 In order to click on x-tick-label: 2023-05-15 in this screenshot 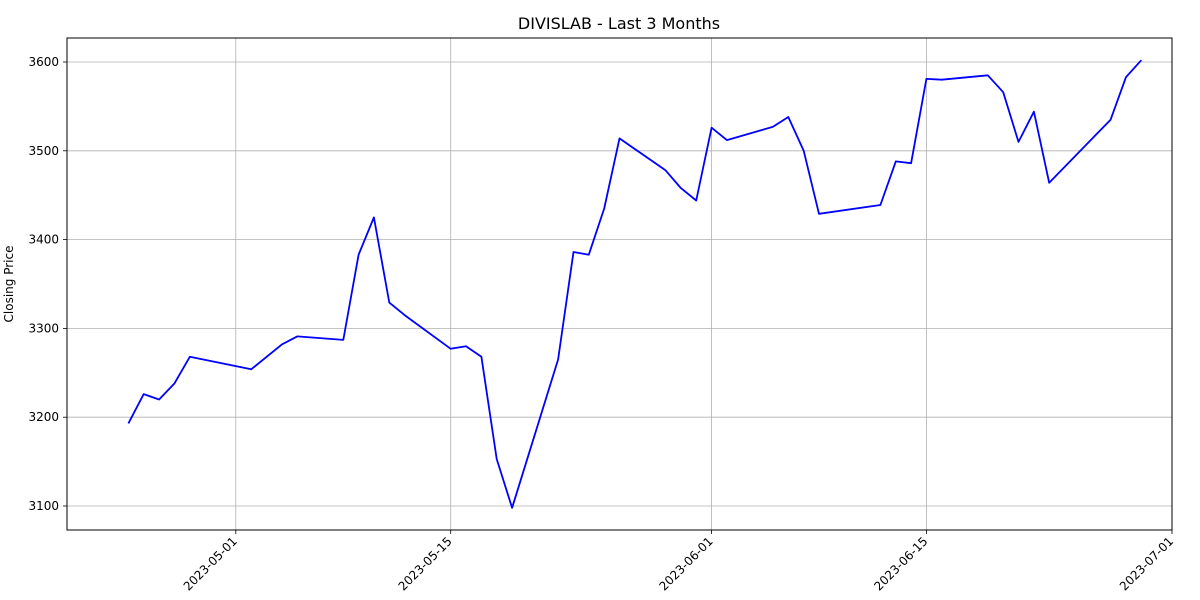, I will do `click(425, 563)`.